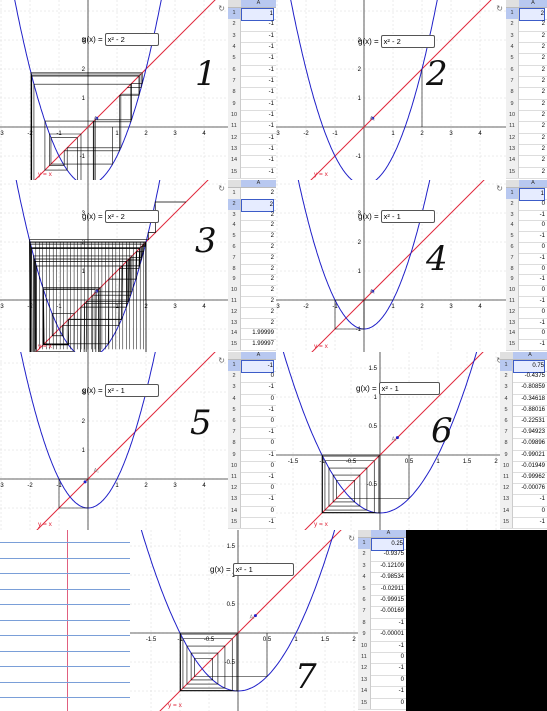 The height and width of the screenshot is (711, 547). What do you see at coordinates (523, 455) in the screenshot?
I see `sheet-row: 9 -0.99021` at bounding box center [523, 455].